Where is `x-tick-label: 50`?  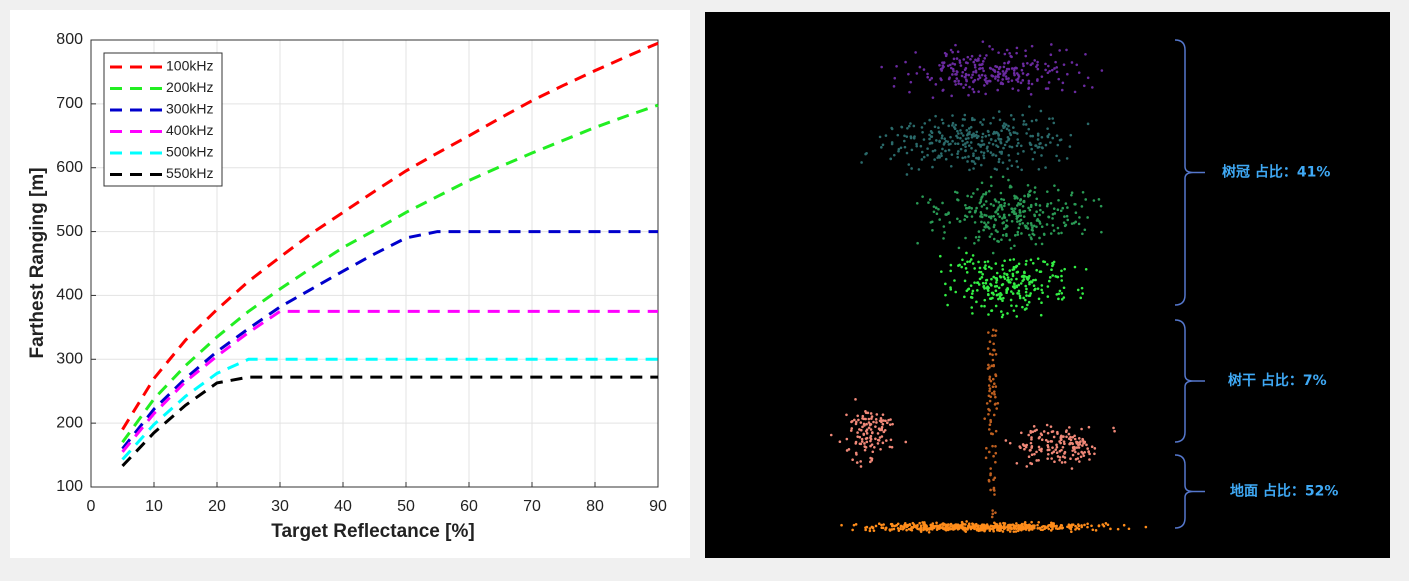
x-tick-label: 50 is located at coordinates (406, 506).